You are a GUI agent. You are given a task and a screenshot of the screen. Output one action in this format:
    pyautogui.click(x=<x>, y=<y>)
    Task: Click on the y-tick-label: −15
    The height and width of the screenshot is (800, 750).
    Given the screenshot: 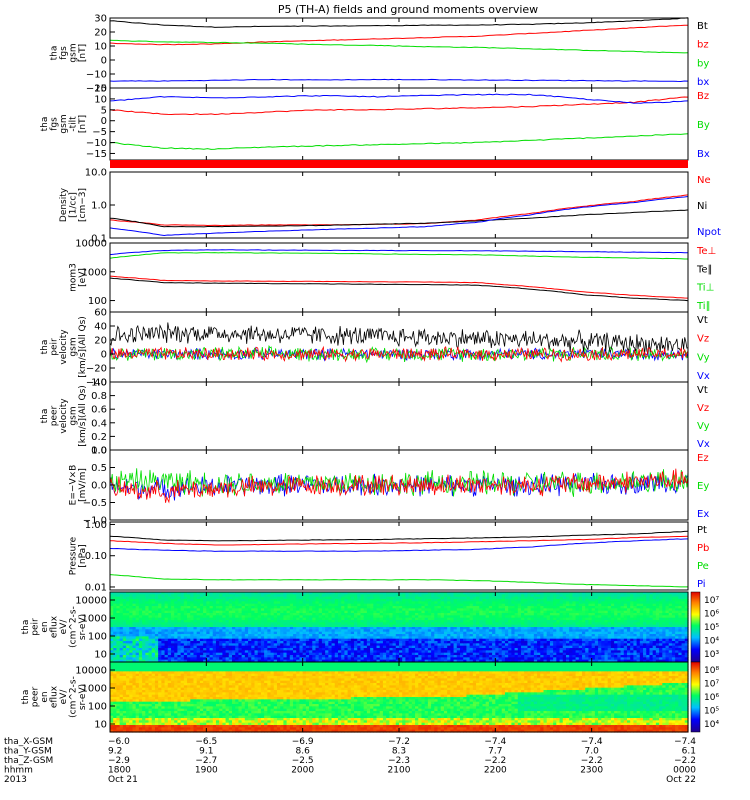 What is the action you would take?
    pyautogui.click(x=96, y=154)
    